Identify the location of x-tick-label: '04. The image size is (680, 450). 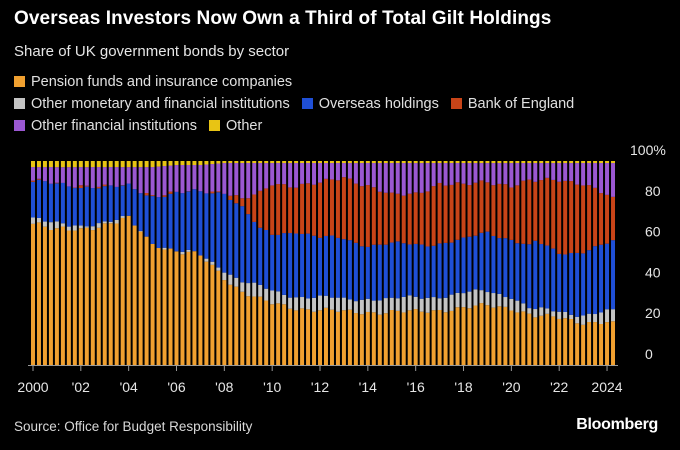
(129, 387).